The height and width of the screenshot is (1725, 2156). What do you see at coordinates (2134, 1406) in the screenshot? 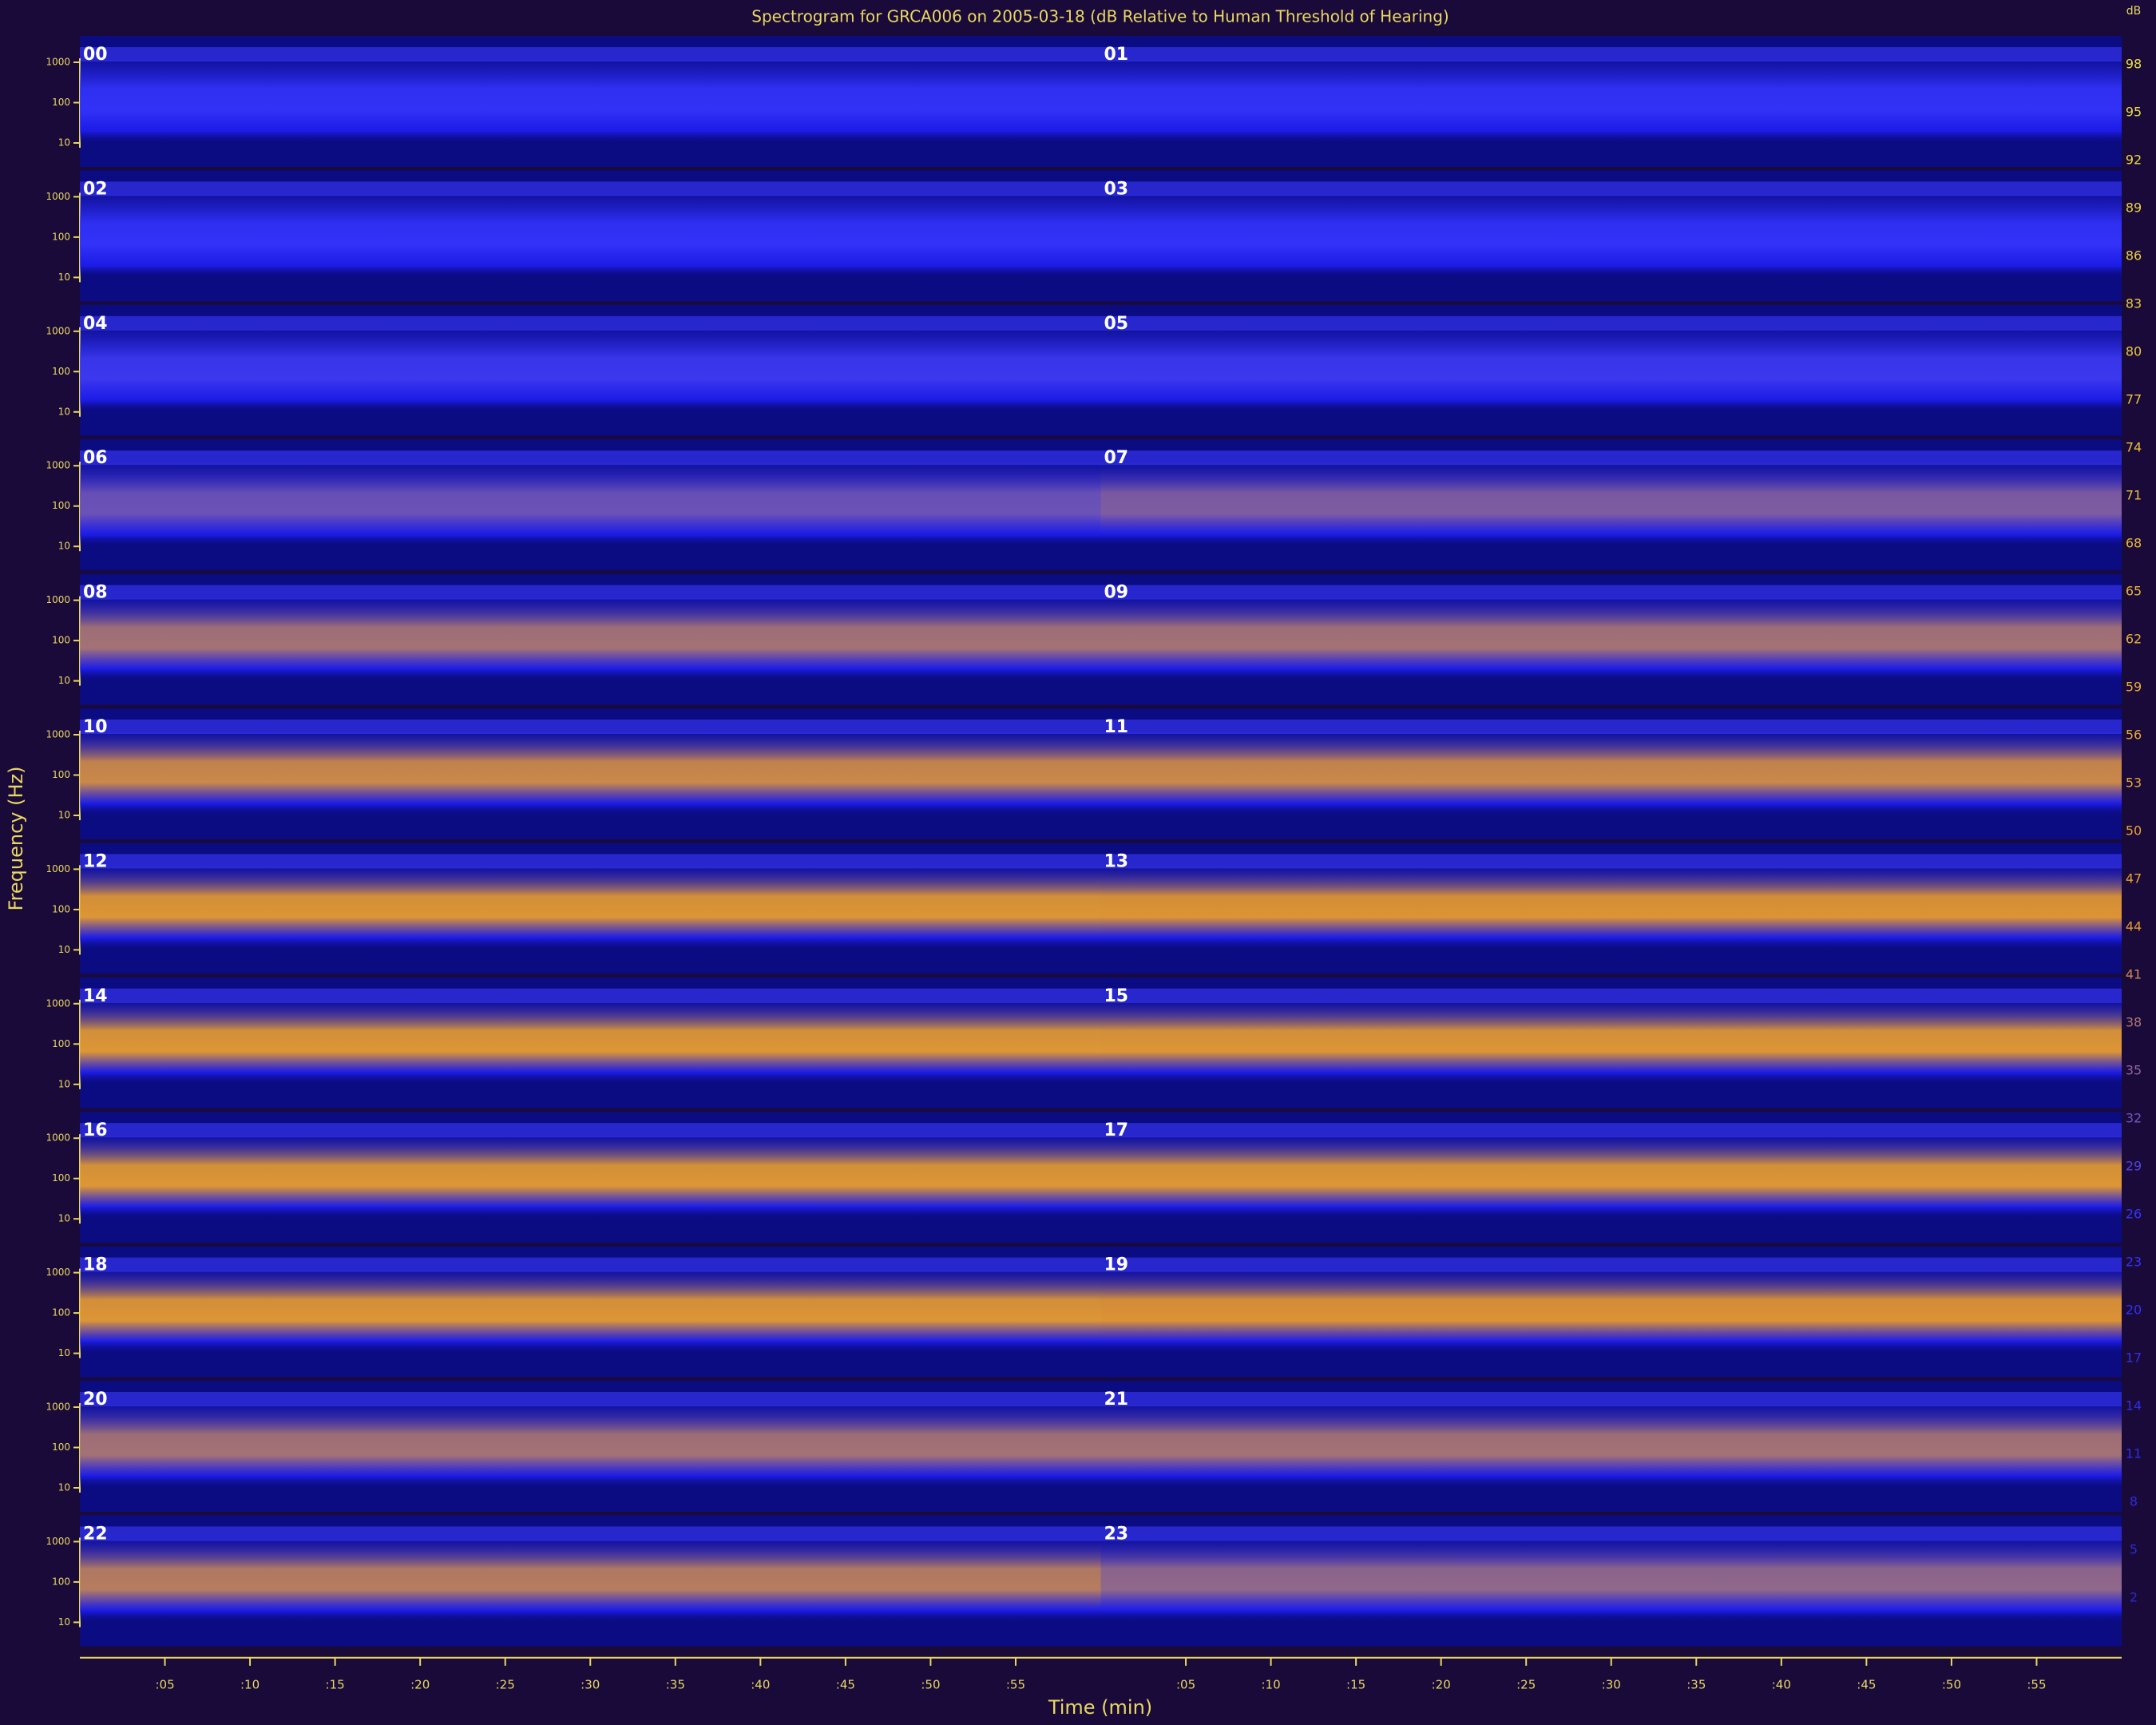
I see `colorbar-tick-label: 14` at bounding box center [2134, 1406].